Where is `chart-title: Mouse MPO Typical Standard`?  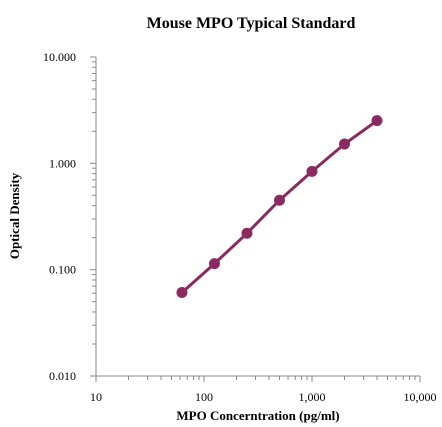
chart-title: Mouse MPO Typical Standard is located at coordinates (251, 23).